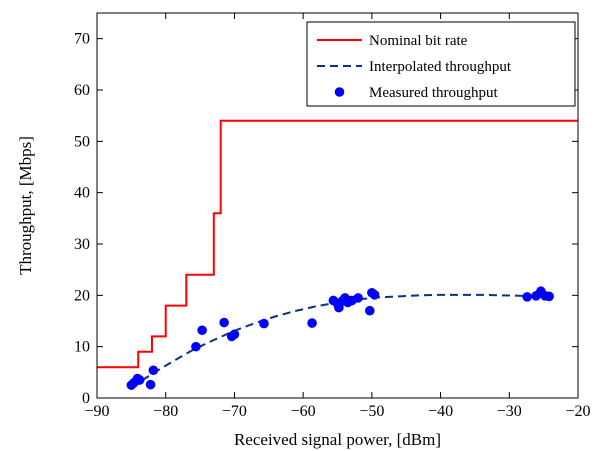  What do you see at coordinates (86, 398) in the screenshot?
I see `y-tick-label: 0` at bounding box center [86, 398].